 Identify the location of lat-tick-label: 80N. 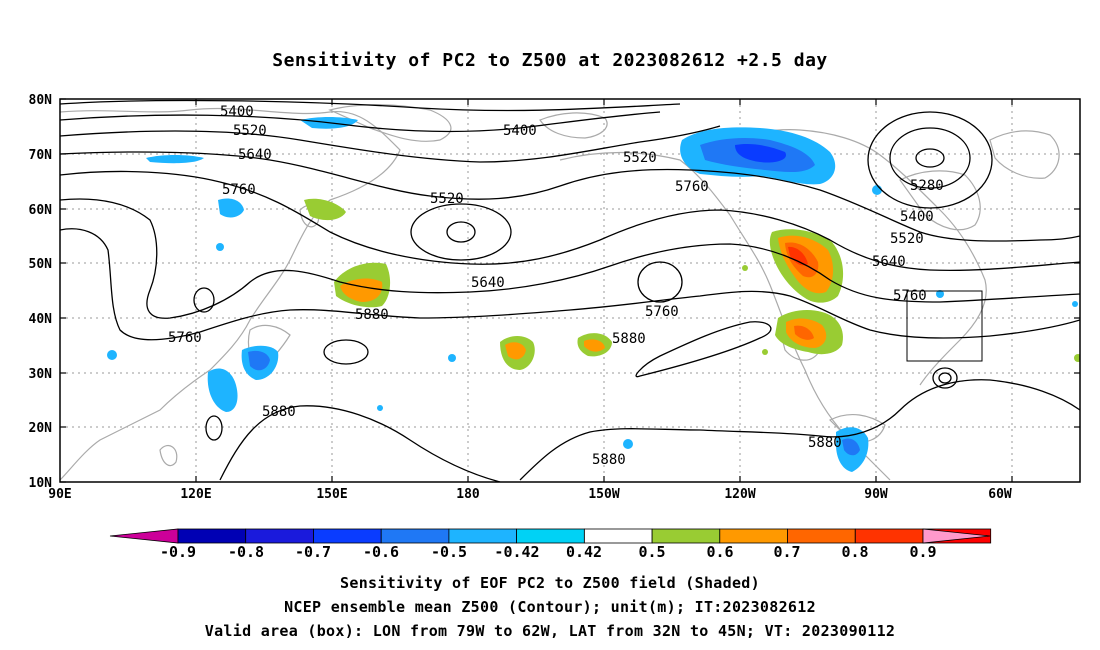
(41, 100).